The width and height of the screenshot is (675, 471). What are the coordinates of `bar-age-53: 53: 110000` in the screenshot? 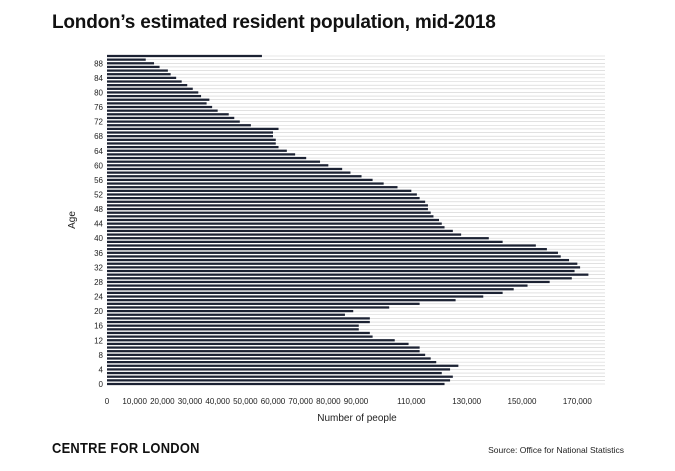 It's located at (259, 190).